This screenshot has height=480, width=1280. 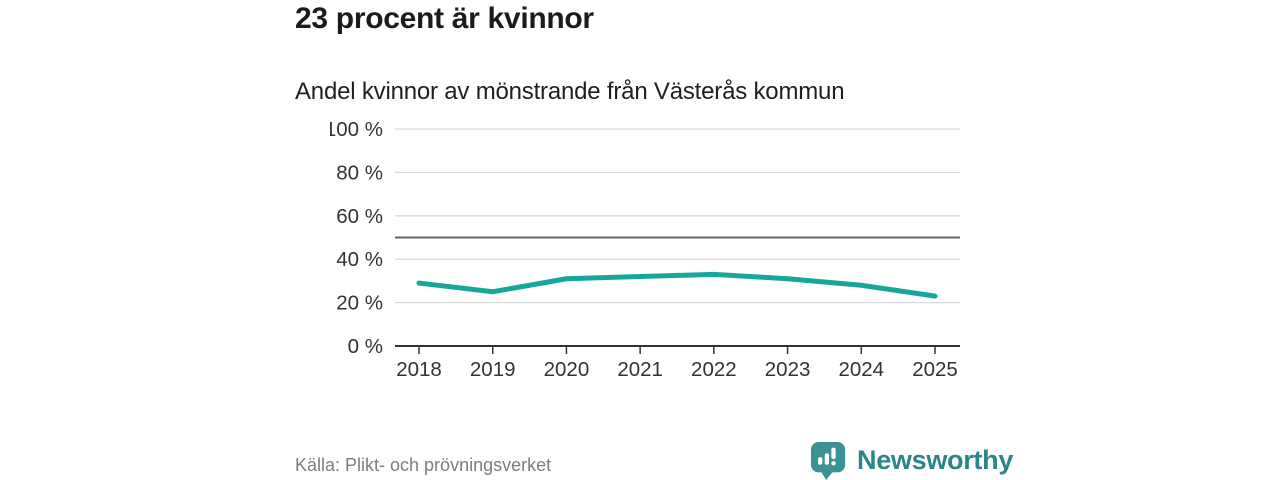 I want to click on newsworthy-logo: Newsworthy, so click(x=911, y=460).